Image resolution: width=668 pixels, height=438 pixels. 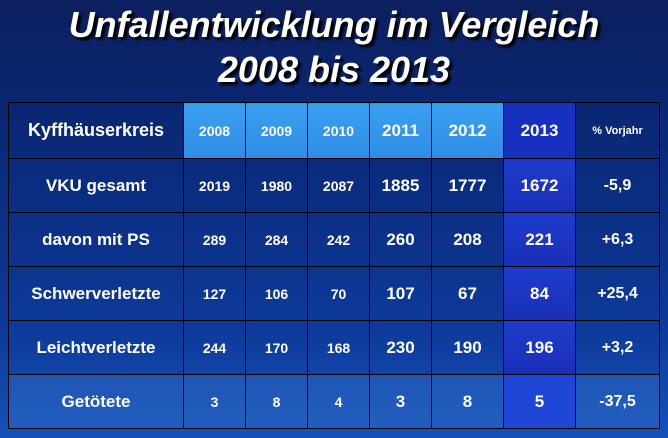 I want to click on cell-2011: 230, so click(x=400, y=347).